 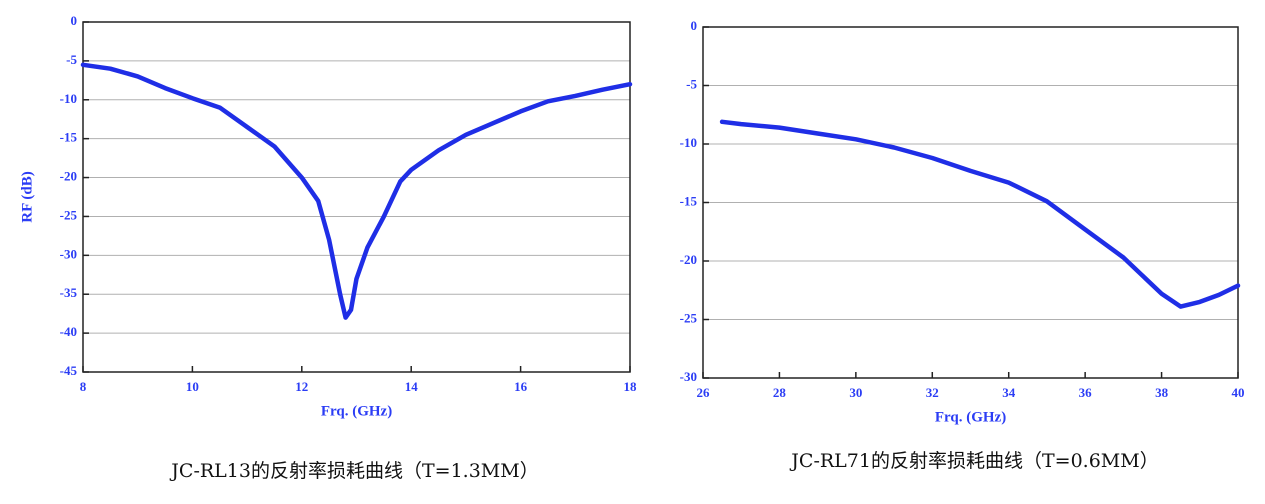 What do you see at coordinates (855, 392) in the screenshot?
I see `x-tick-label: 30` at bounding box center [855, 392].